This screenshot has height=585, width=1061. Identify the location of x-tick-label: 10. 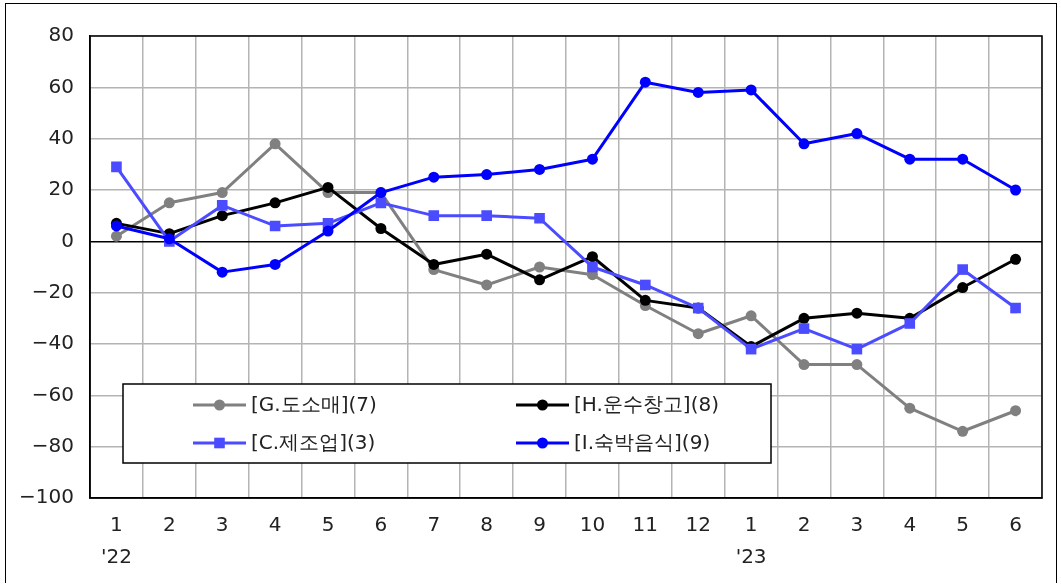
(592, 524).